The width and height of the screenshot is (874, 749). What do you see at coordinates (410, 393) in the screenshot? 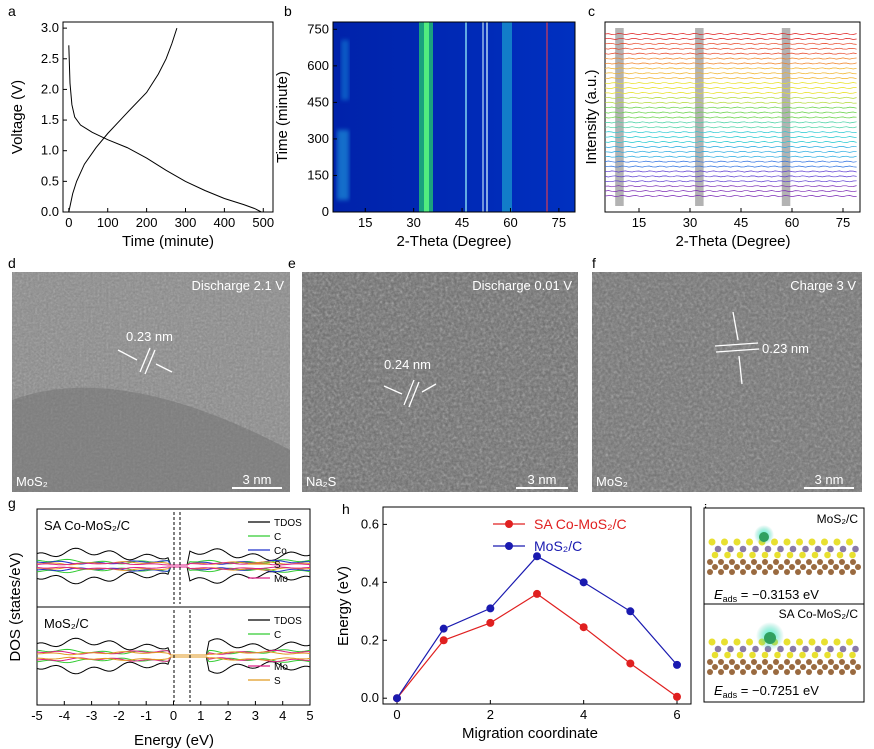
I see `tem-e-lattice-mark` at bounding box center [410, 393].